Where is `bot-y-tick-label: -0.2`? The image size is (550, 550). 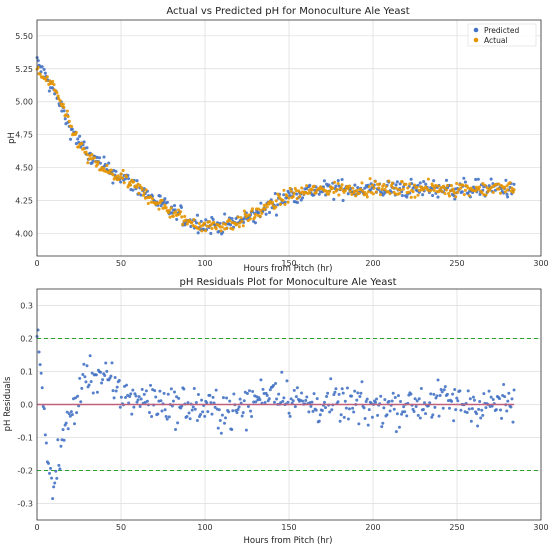 bot-y-tick-label: -0.2 is located at coordinates (25, 471).